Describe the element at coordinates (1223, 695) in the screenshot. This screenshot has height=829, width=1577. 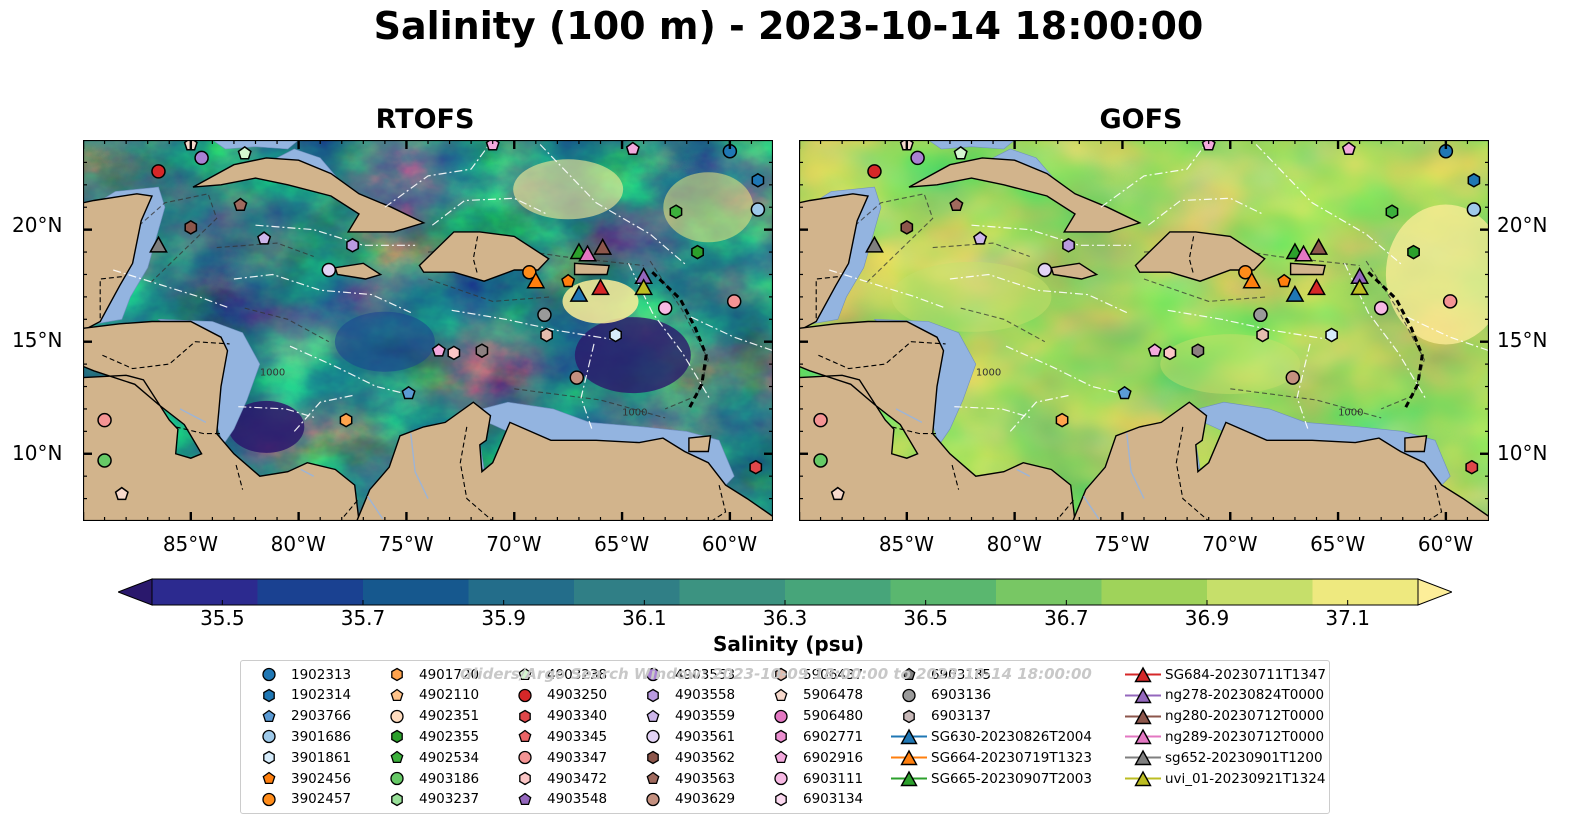
I see `legend-entry: ng278-20230824T0000` at that location.